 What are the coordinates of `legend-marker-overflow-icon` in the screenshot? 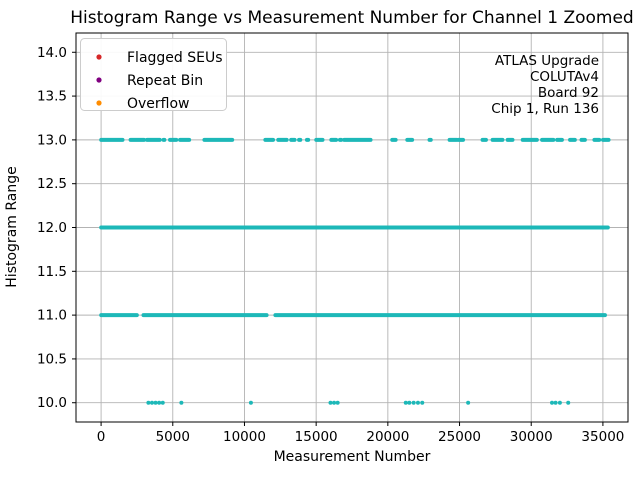 It's located at (99, 103).